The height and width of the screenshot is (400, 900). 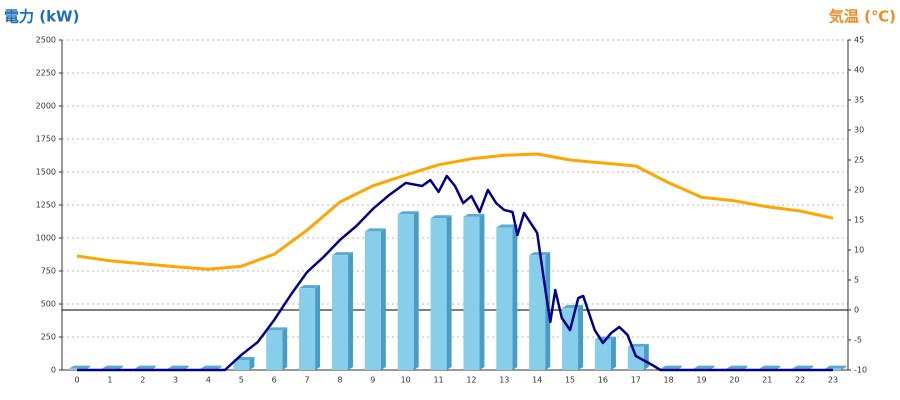 What do you see at coordinates (339, 380) in the screenshot?
I see `x-tick-label: 8` at bounding box center [339, 380].